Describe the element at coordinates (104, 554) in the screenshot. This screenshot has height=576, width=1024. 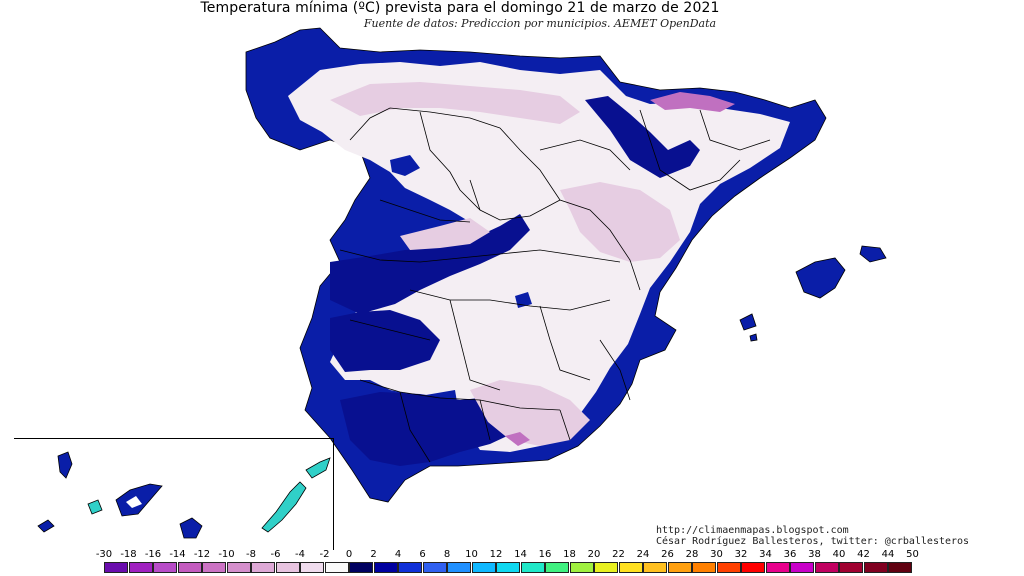
I see `legend-tick-label: -30` at that location.